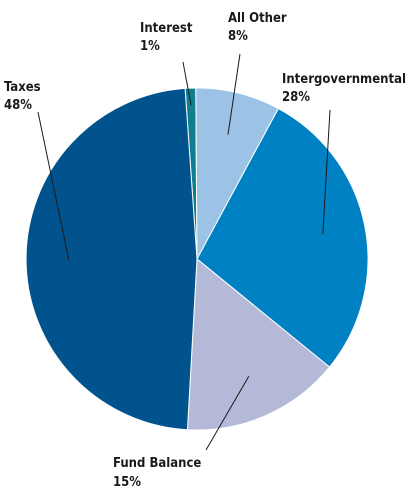 This screenshot has height=497, width=410. I want to click on label-fund-balance-name: Fund Balance, so click(157, 463).